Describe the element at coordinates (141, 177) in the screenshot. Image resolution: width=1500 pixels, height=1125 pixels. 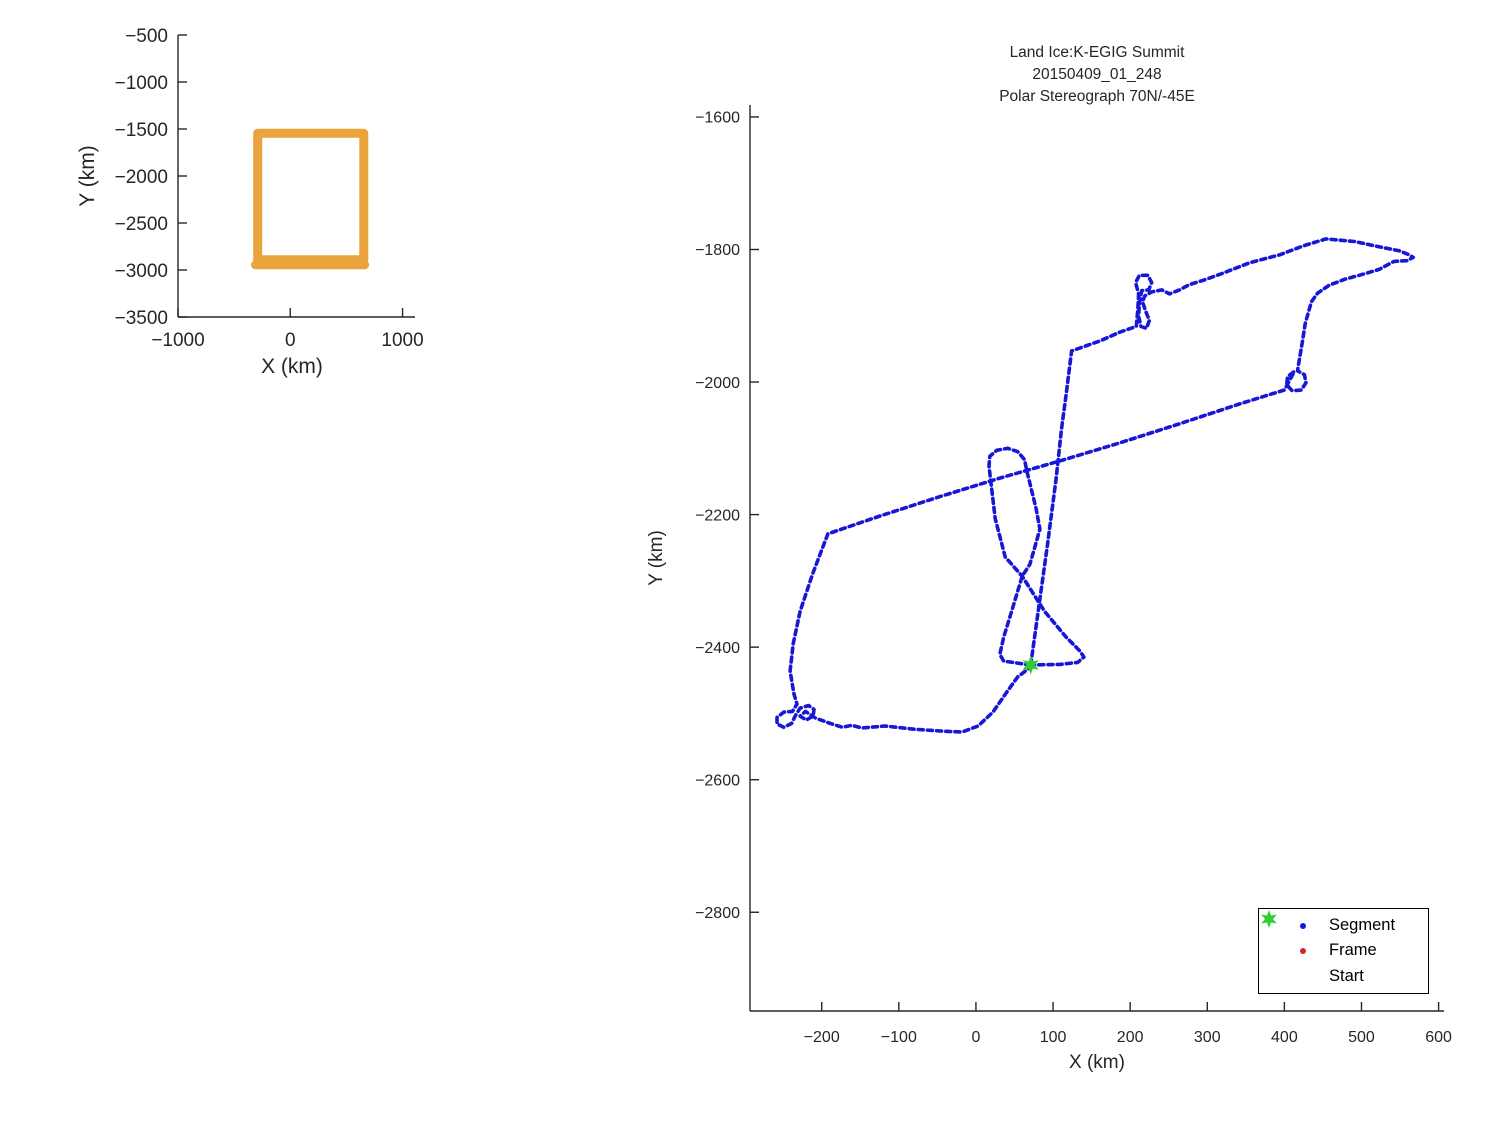
I see `coverage-inset-y-tick-label: −2000` at that location.